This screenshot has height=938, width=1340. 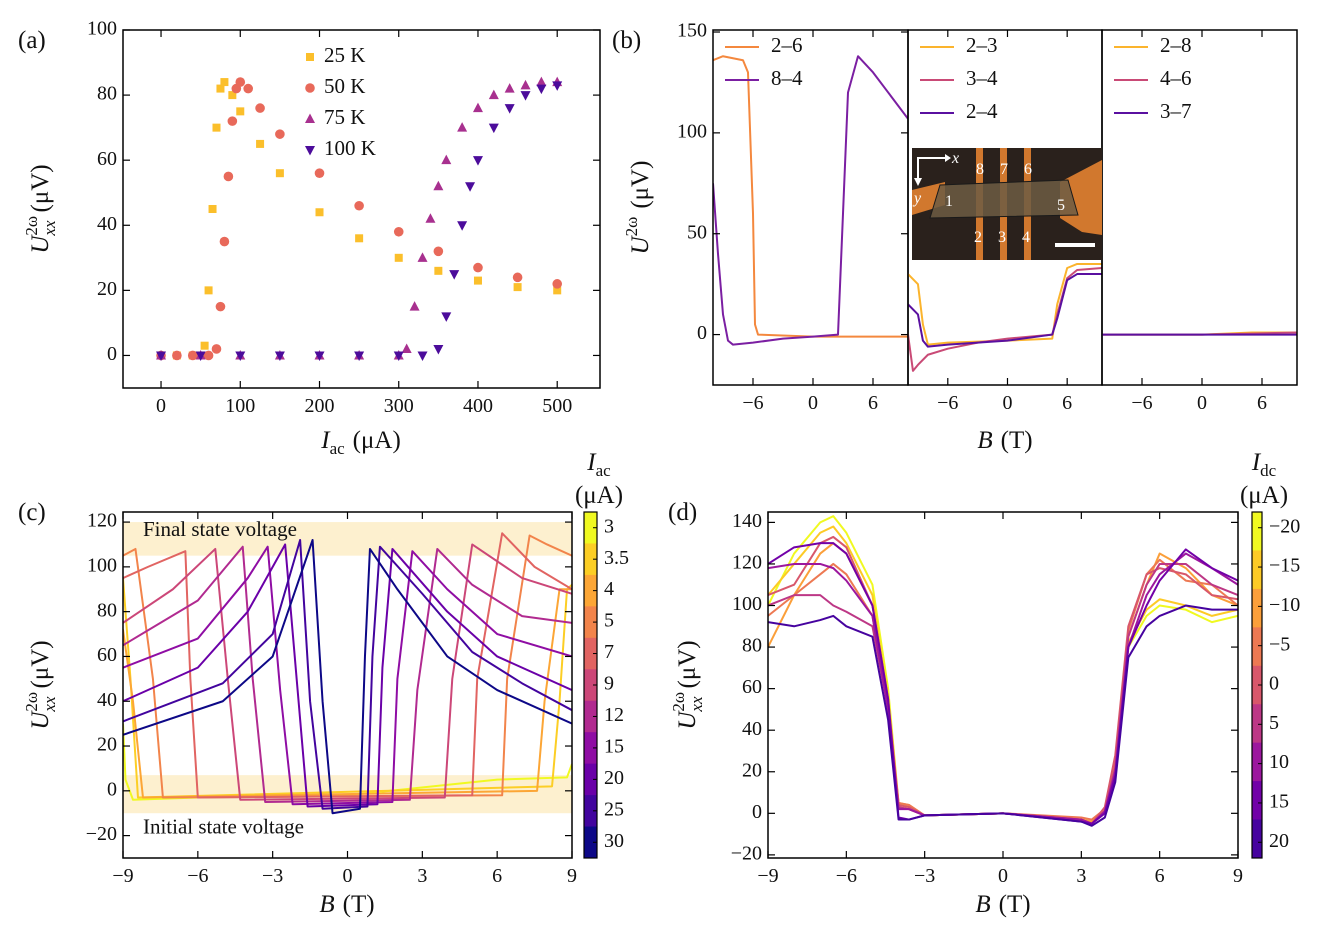 What do you see at coordinates (422, 876) in the screenshot?
I see `x-tick-label: 3` at bounding box center [422, 876].